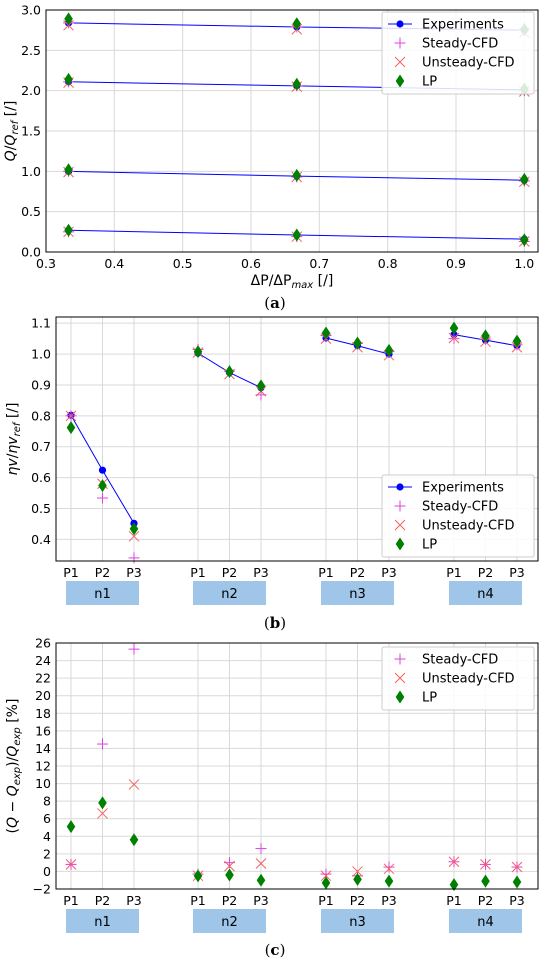 The width and height of the screenshot is (550, 963). I want to click on x-tick-label-a-1: 0.4, so click(114, 263).